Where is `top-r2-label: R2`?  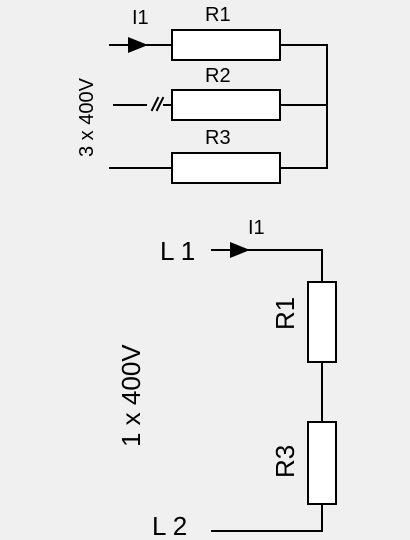 top-r2-label: R2 is located at coordinates (218, 76).